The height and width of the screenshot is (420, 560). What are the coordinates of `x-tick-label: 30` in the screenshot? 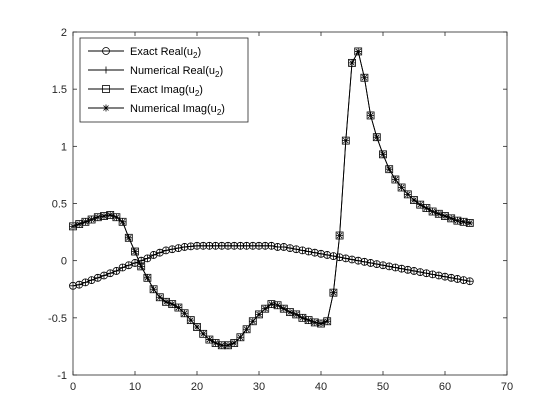 It's located at (259, 387).